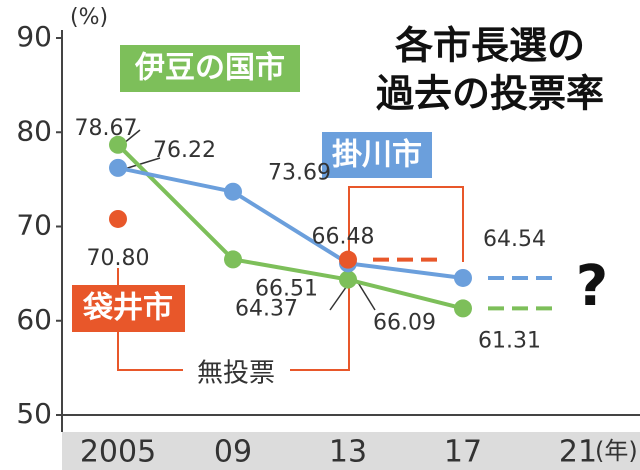 The width and height of the screenshot is (640, 470). What do you see at coordinates (184, 150) in the screenshot?
I see `value-label: 76.22` at bounding box center [184, 150].